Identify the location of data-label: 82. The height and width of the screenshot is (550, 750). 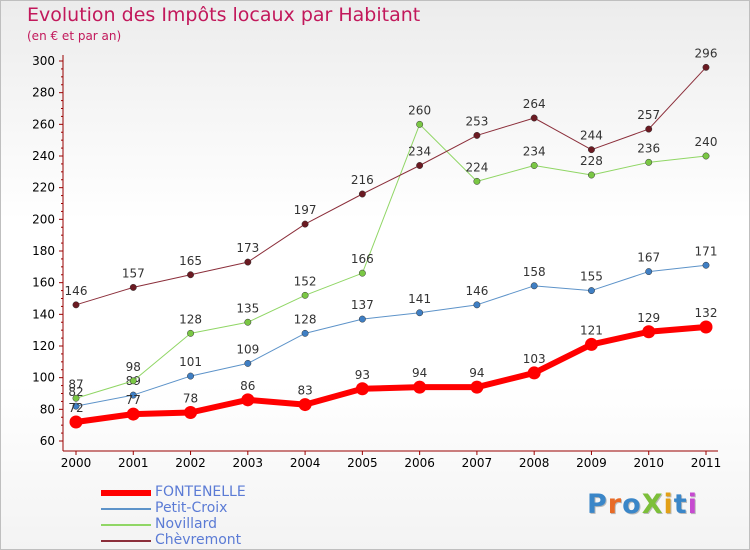
(75, 392).